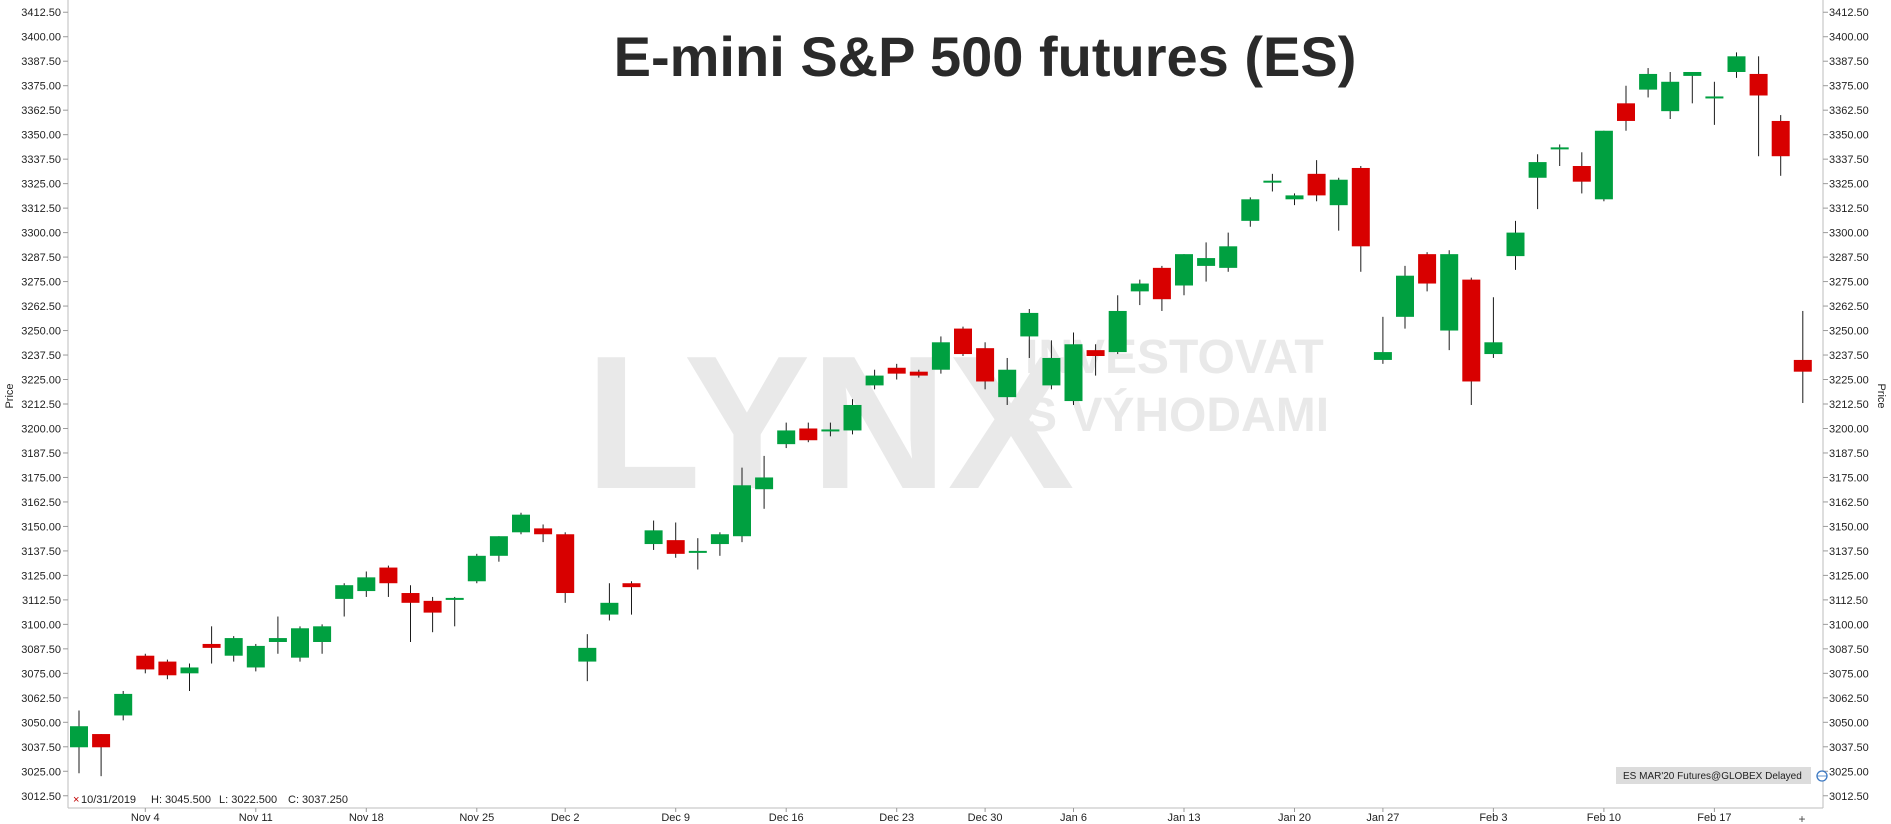 The height and width of the screenshot is (824, 1891). I want to click on x-tick-label: Jan 13, so click(1183, 818).